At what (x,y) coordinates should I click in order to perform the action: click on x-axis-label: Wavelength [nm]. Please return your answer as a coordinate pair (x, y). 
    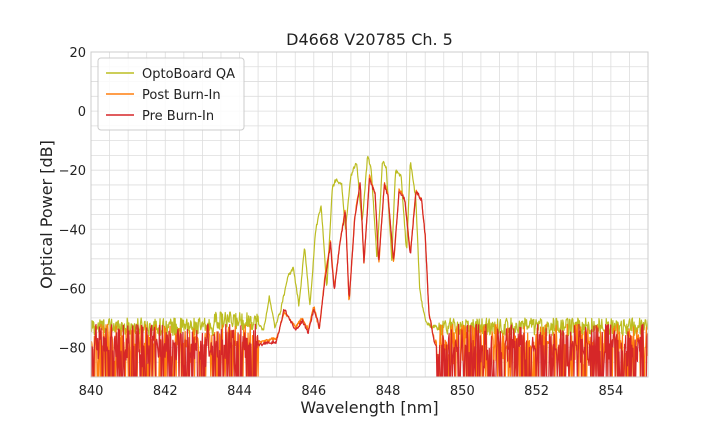
    Looking at the image, I should click on (369, 407).